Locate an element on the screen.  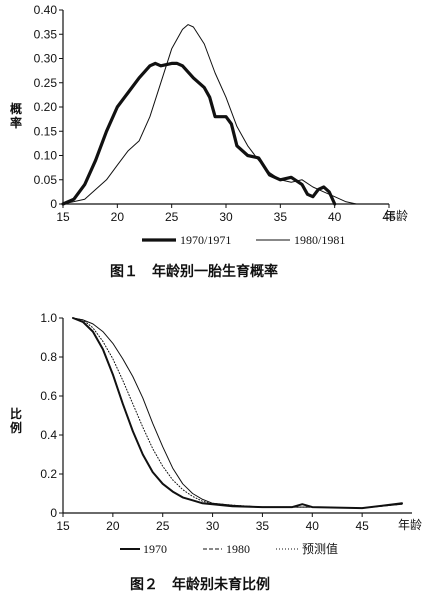
chart1-x-unit: 年龄 is located at coordinates (396, 216).